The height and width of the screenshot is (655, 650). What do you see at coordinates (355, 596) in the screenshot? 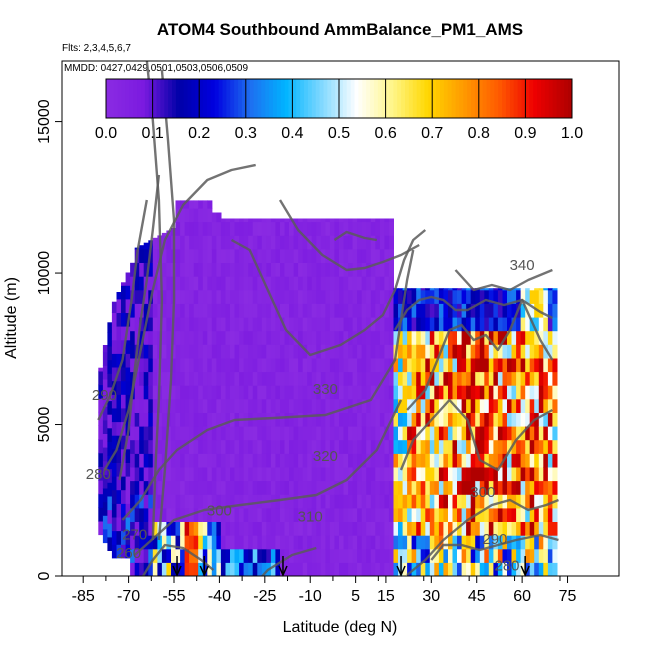
I see `x-tick-label: 5` at bounding box center [355, 596].